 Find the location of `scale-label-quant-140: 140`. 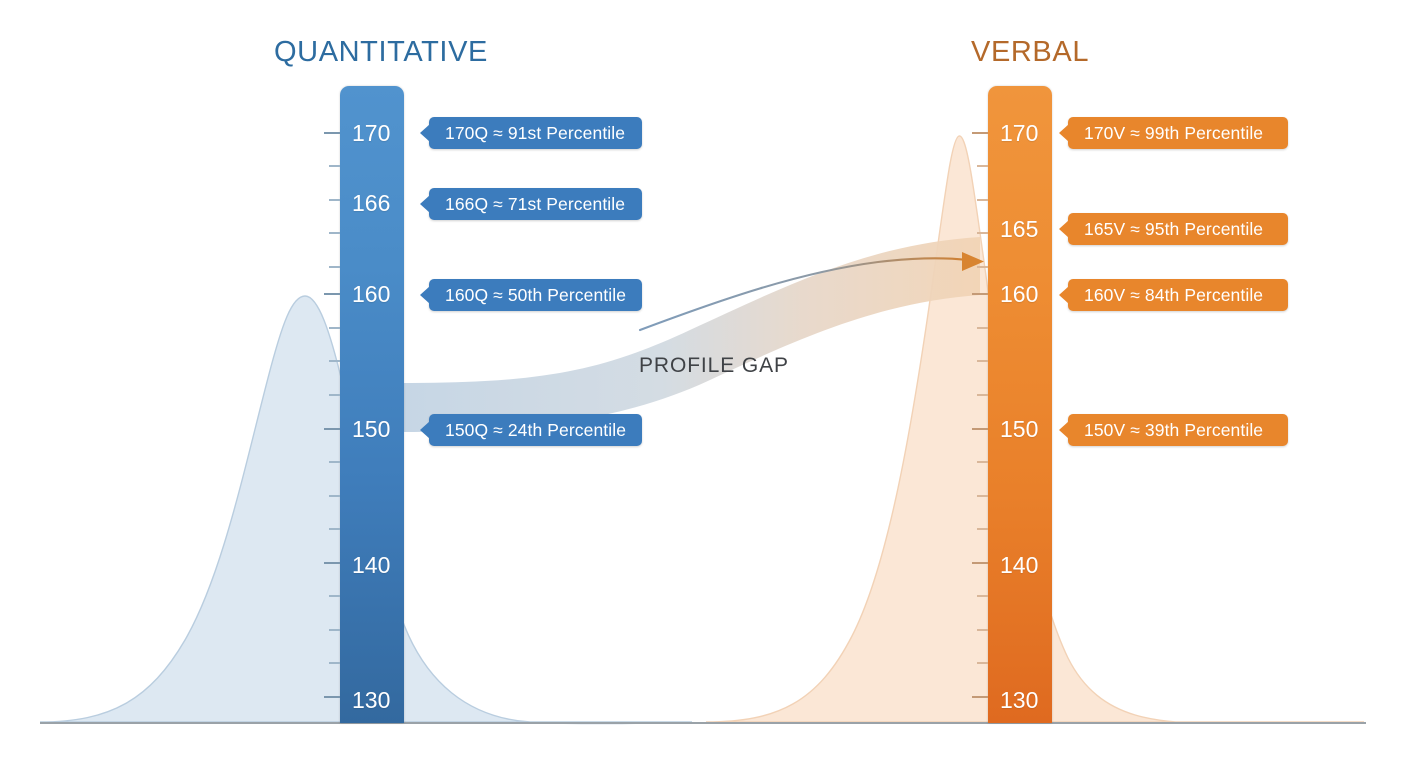

scale-label-quant-140: 140 is located at coordinates (371, 565).